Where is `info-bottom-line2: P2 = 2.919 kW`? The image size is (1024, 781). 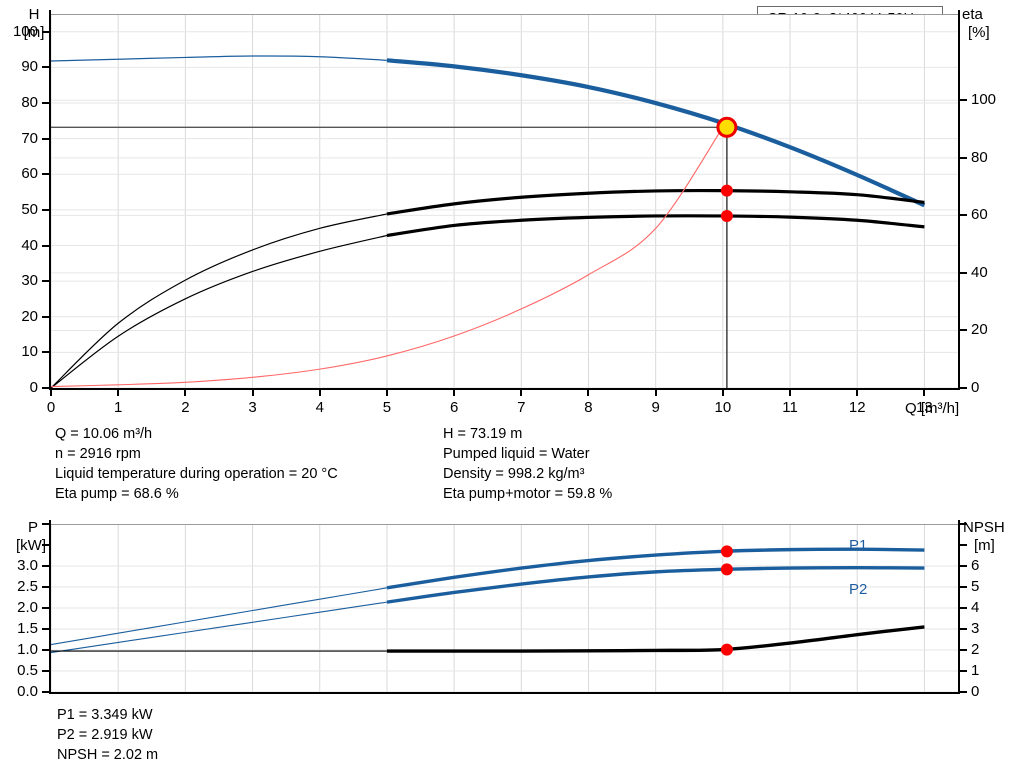 info-bottom-line2: P2 = 2.919 kW is located at coordinates (105, 735).